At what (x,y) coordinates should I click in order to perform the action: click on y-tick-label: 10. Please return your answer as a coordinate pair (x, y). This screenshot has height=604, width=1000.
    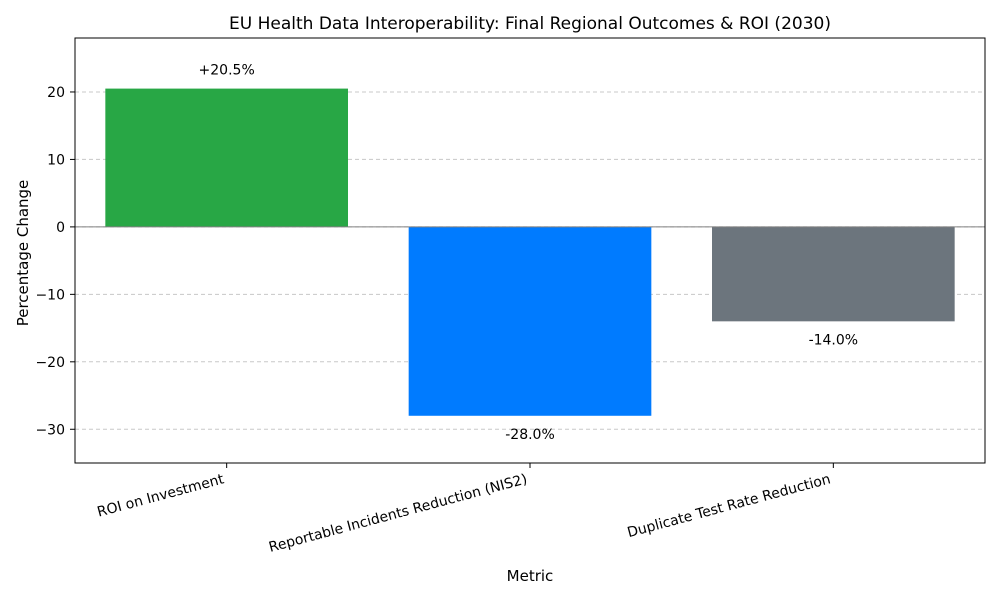
    Looking at the image, I should click on (56, 160).